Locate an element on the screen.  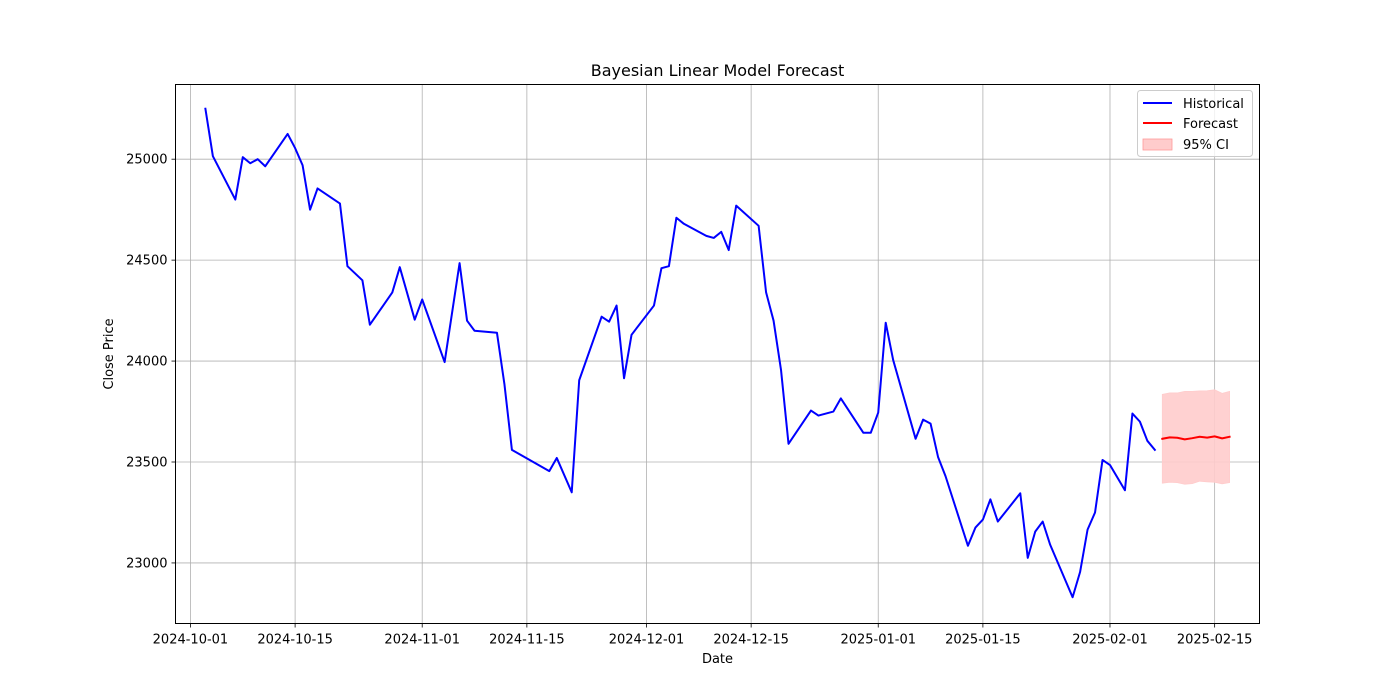
x-tick-label: 2025-02-01 is located at coordinates (1110, 640).